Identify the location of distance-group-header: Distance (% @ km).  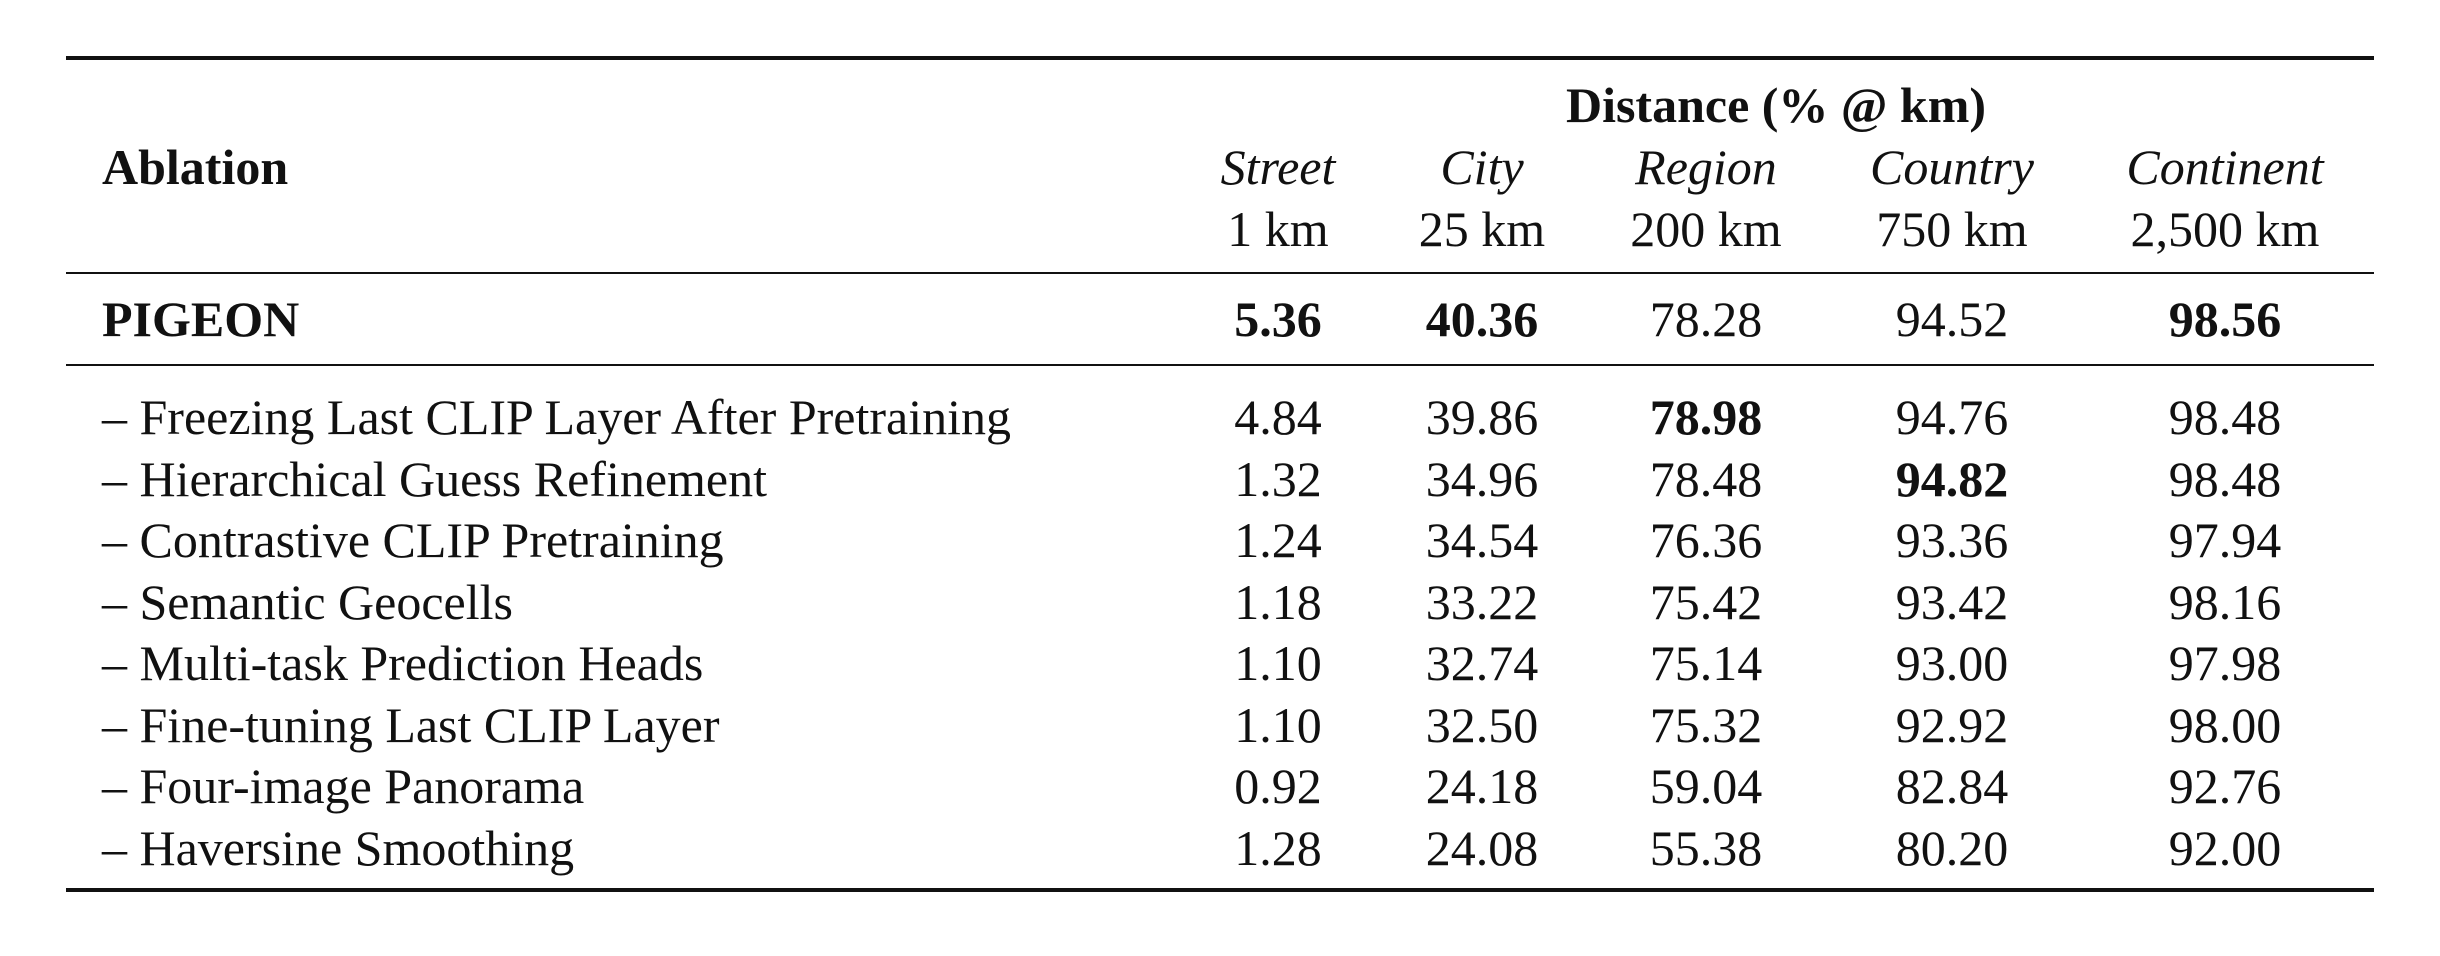
(1776, 105).